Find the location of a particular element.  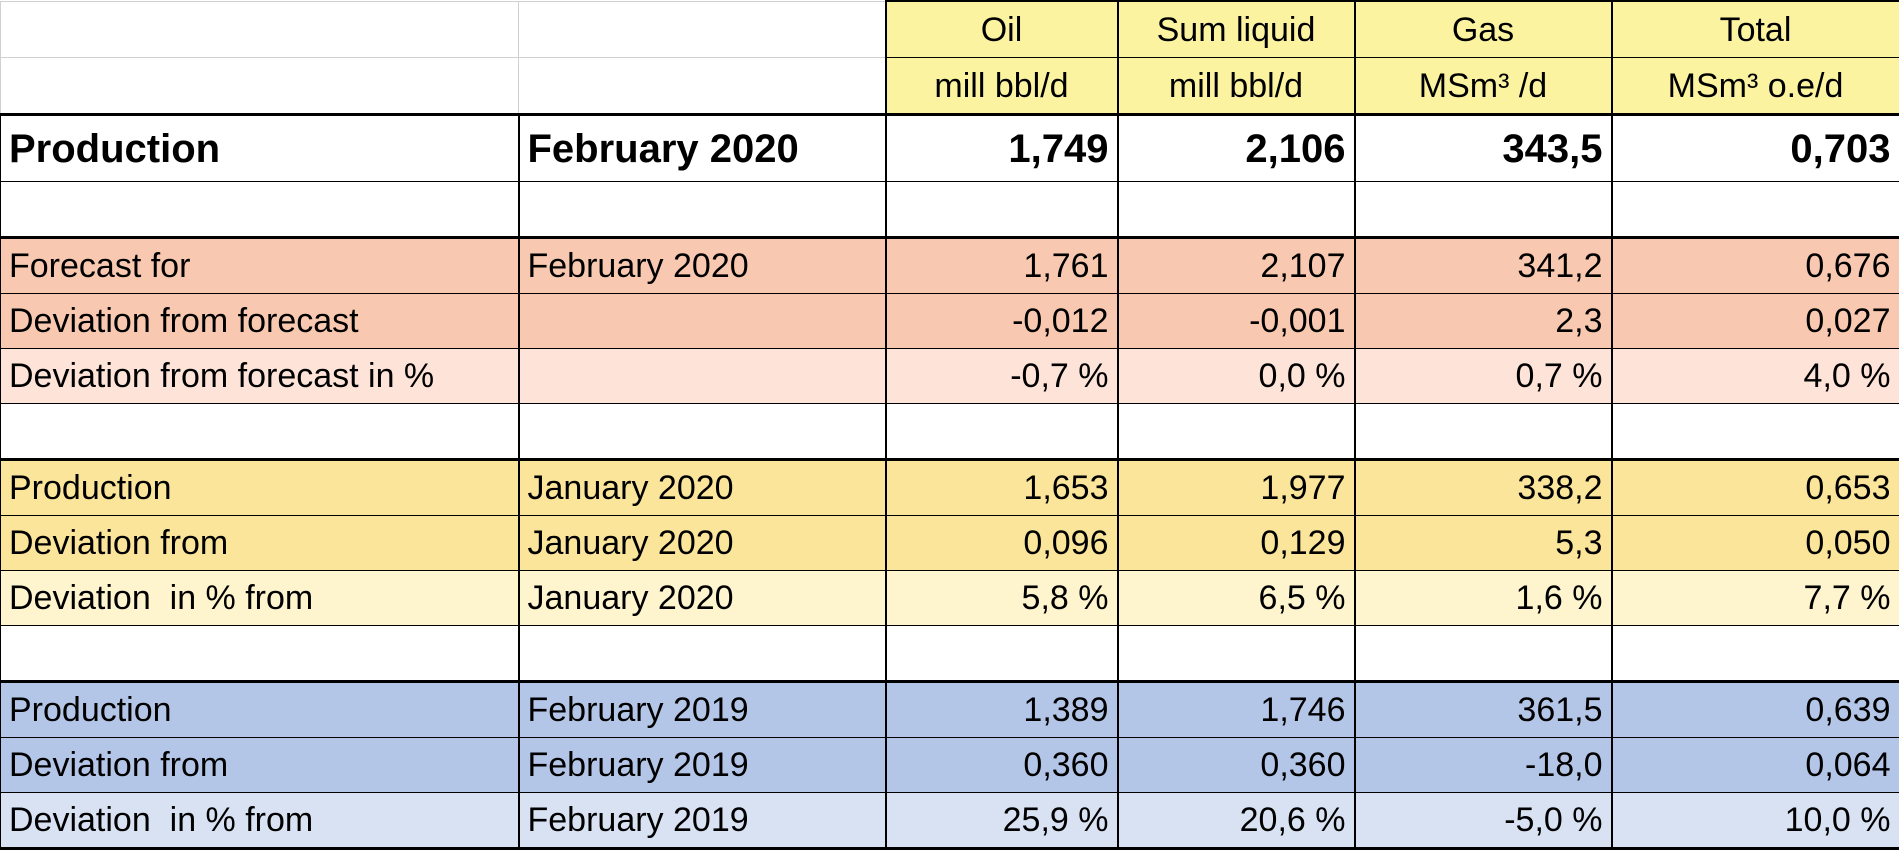

row-label: Deviation from forecast is located at coordinates (259, 321).